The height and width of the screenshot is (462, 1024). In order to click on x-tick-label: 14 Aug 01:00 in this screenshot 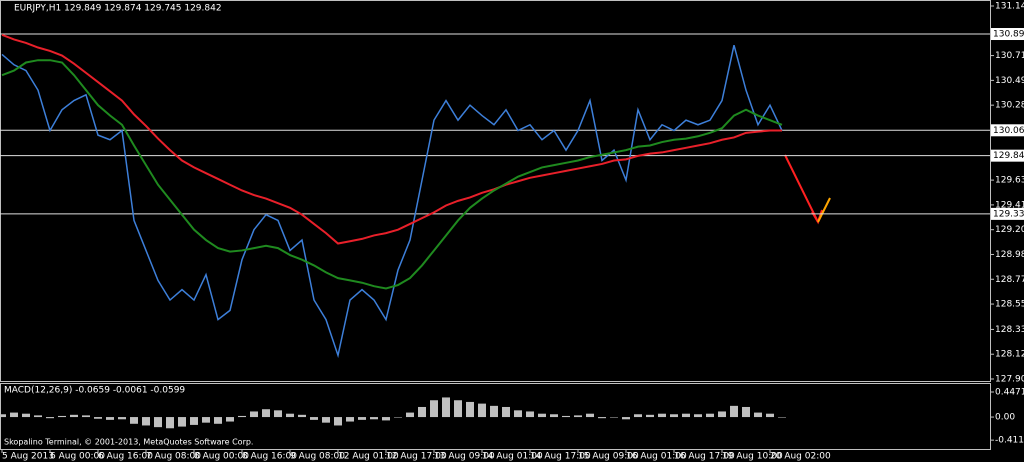, I will do `click(512, 457)`.